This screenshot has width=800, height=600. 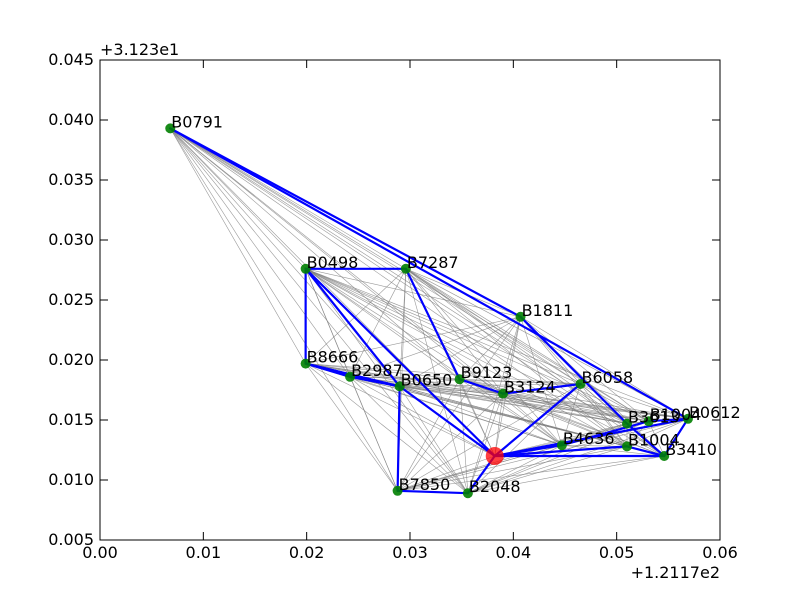 I want to click on node-label: B7287, so click(x=433, y=262).